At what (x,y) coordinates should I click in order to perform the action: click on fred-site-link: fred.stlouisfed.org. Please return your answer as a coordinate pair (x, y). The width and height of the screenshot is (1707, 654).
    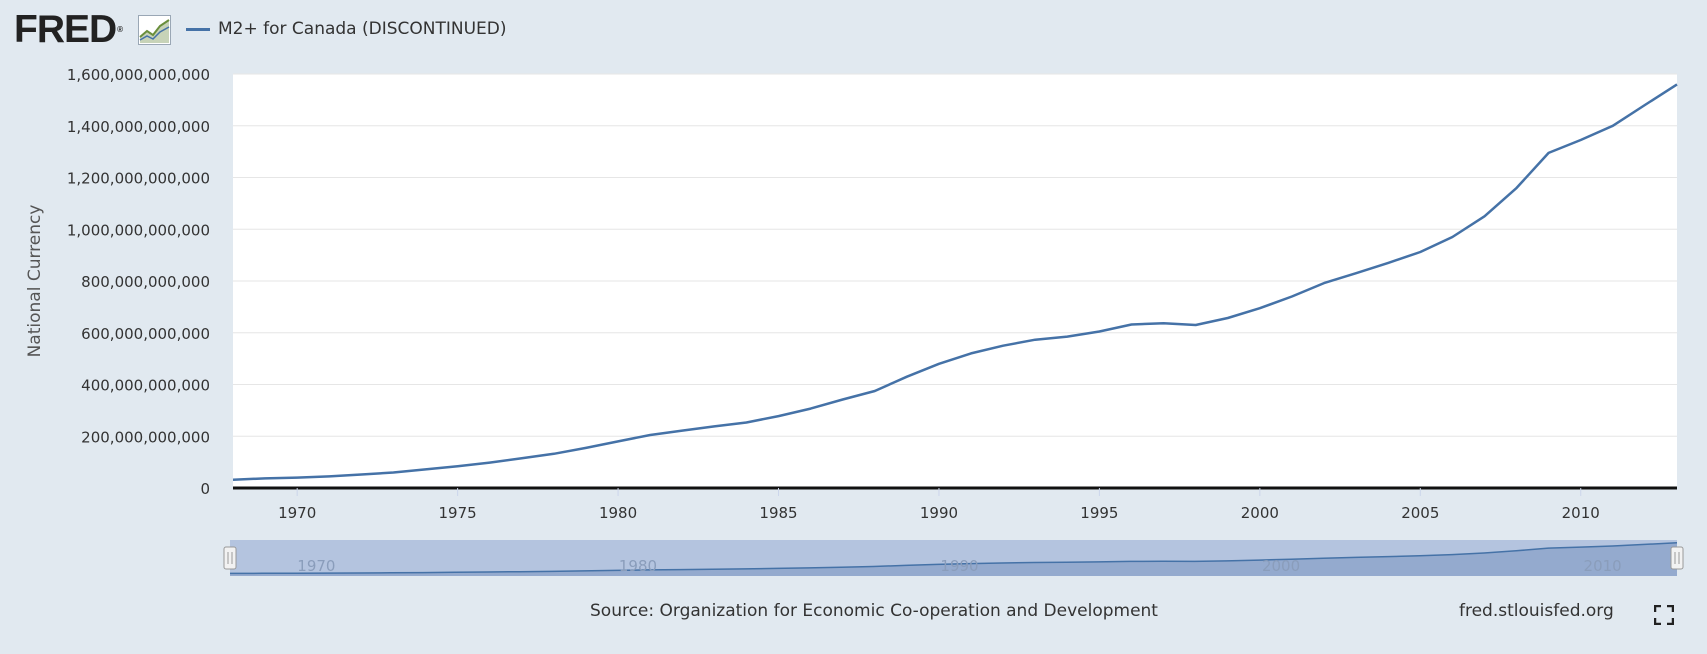
    Looking at the image, I should click on (1536, 611).